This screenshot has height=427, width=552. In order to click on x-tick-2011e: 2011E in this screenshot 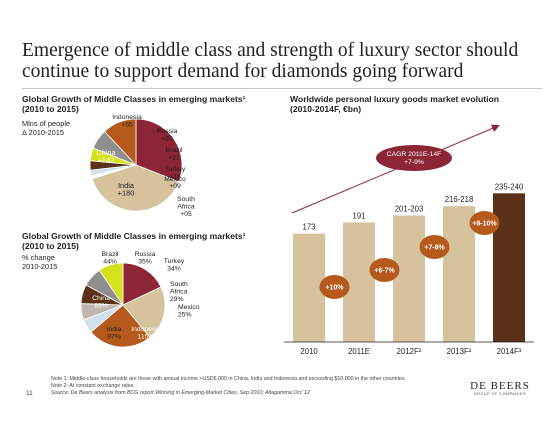, I will do `click(359, 351)`.